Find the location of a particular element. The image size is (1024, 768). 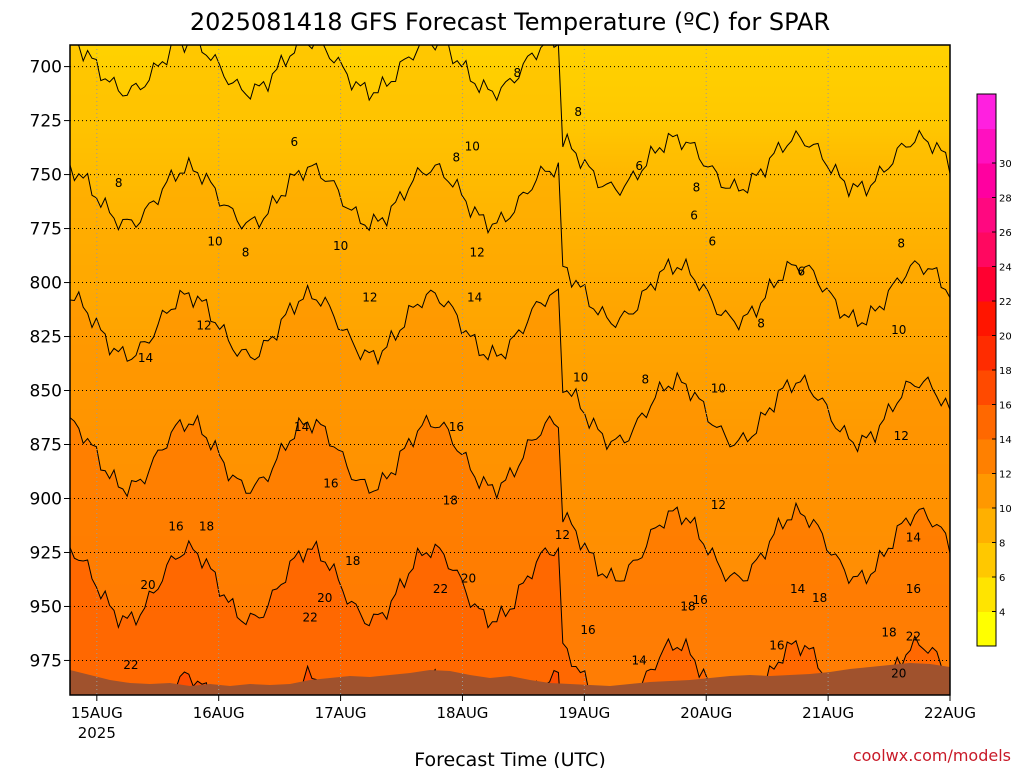

x-tick-label: 22AUG is located at coordinates (950, 713).